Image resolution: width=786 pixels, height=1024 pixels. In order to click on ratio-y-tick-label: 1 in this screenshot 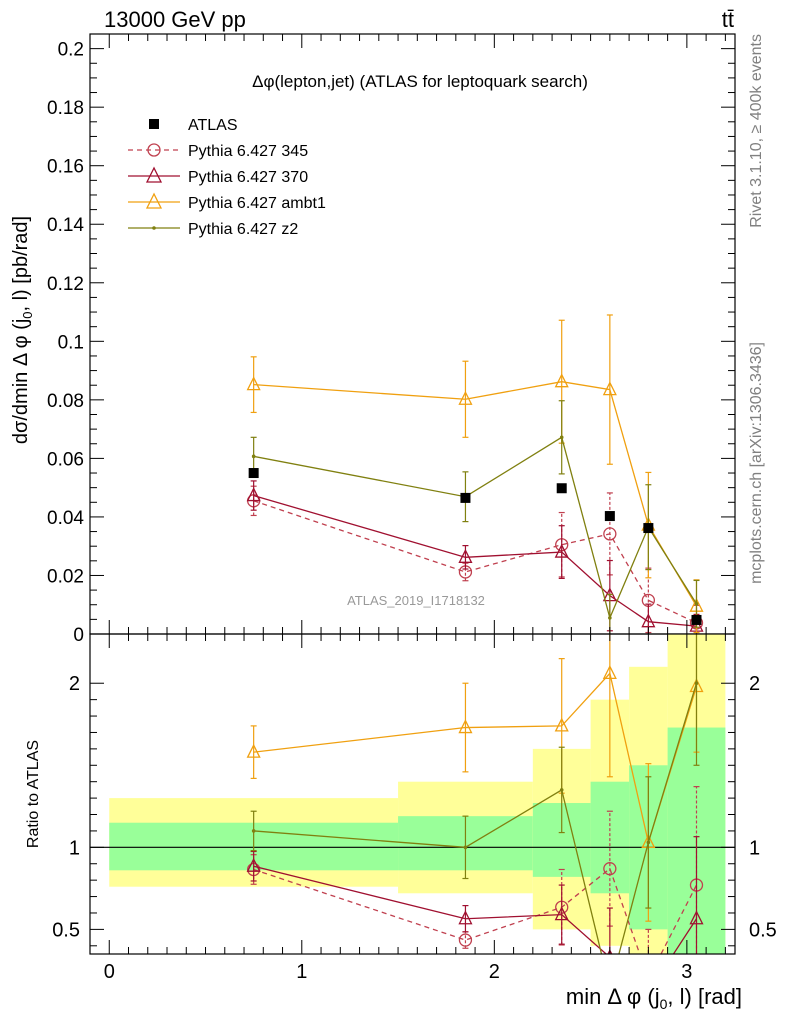, I will do `click(74, 848)`.